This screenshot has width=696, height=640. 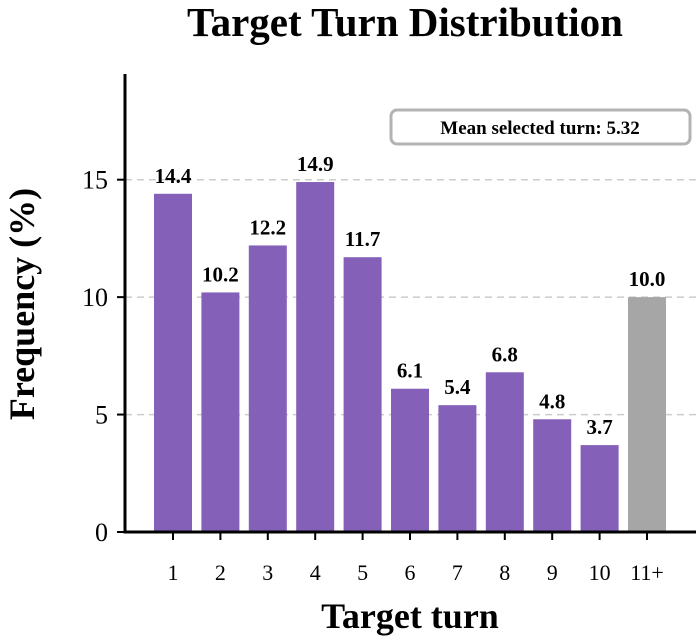 I want to click on y-tick-label: 15, so click(x=95, y=180).